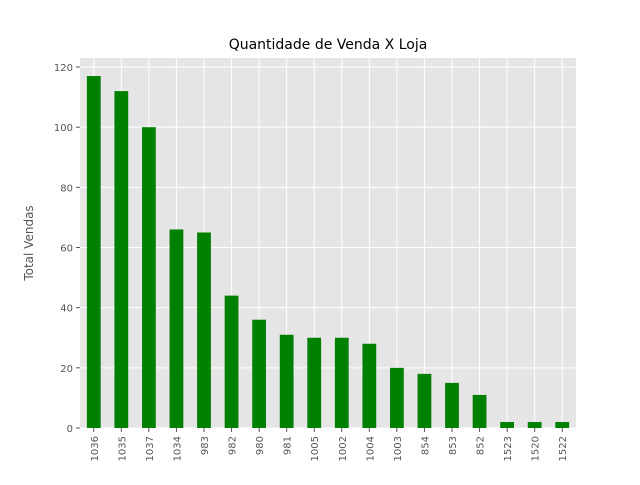 This screenshot has height=485, width=640. Describe the element at coordinates (95, 448) in the screenshot. I see `x-tick-label: 1036` at that location.